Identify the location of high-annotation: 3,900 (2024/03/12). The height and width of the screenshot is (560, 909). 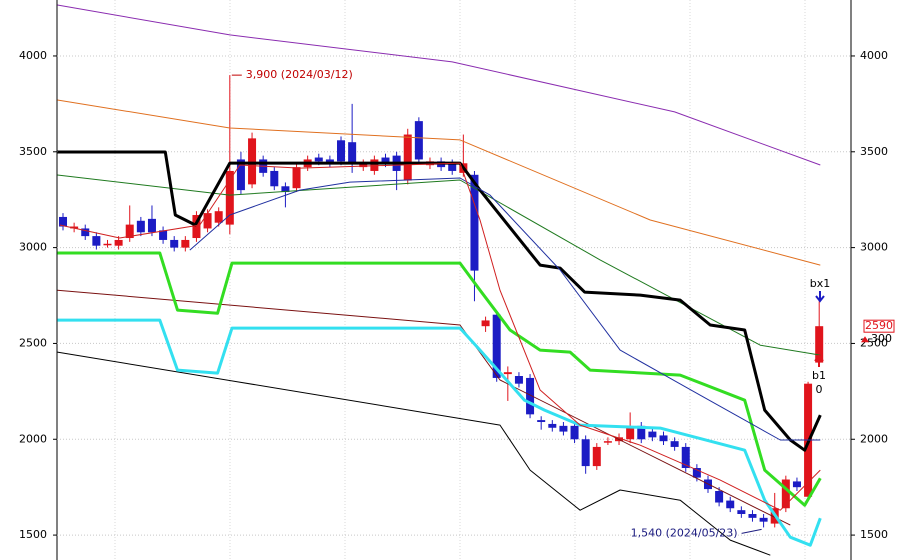
(299, 74).